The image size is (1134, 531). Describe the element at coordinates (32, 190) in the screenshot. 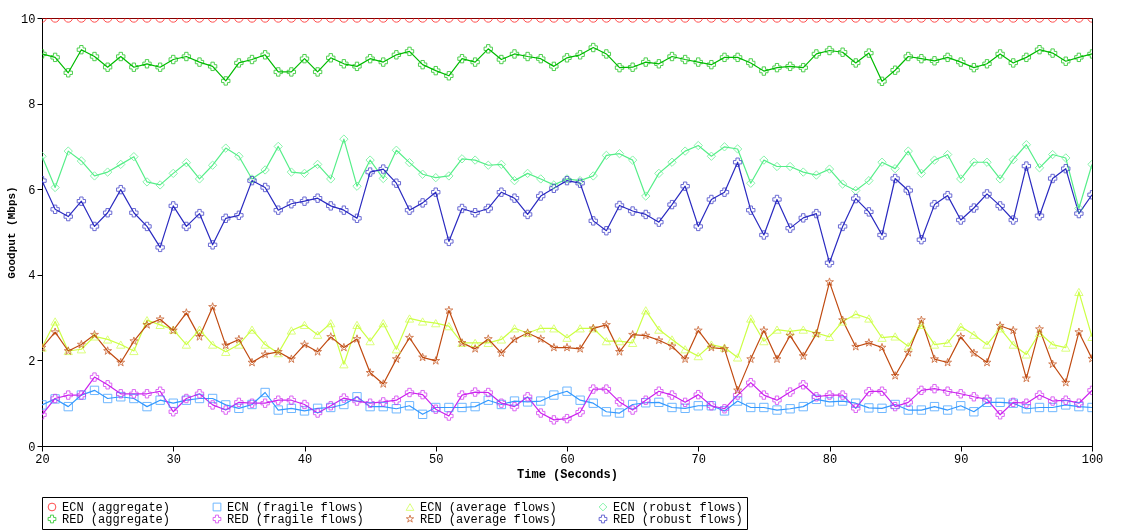

I see `y-tick-label: 6` at that location.